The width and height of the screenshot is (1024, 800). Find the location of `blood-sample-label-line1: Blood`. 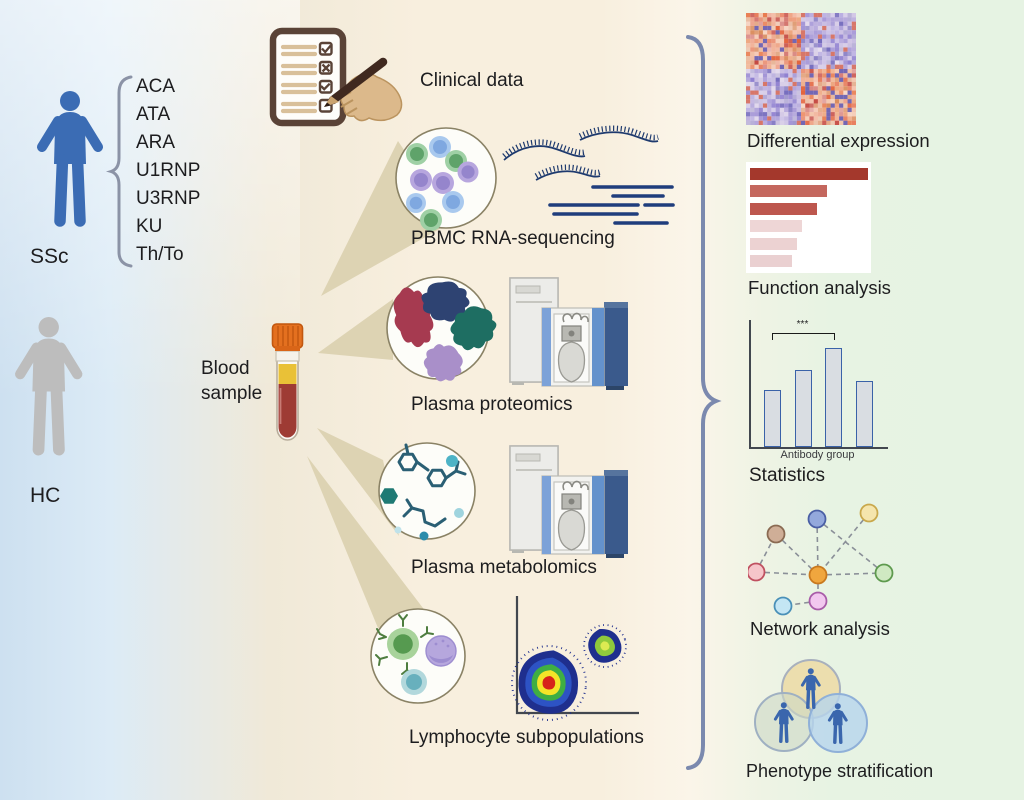

blood-sample-label-line1: Blood is located at coordinates (225, 368).